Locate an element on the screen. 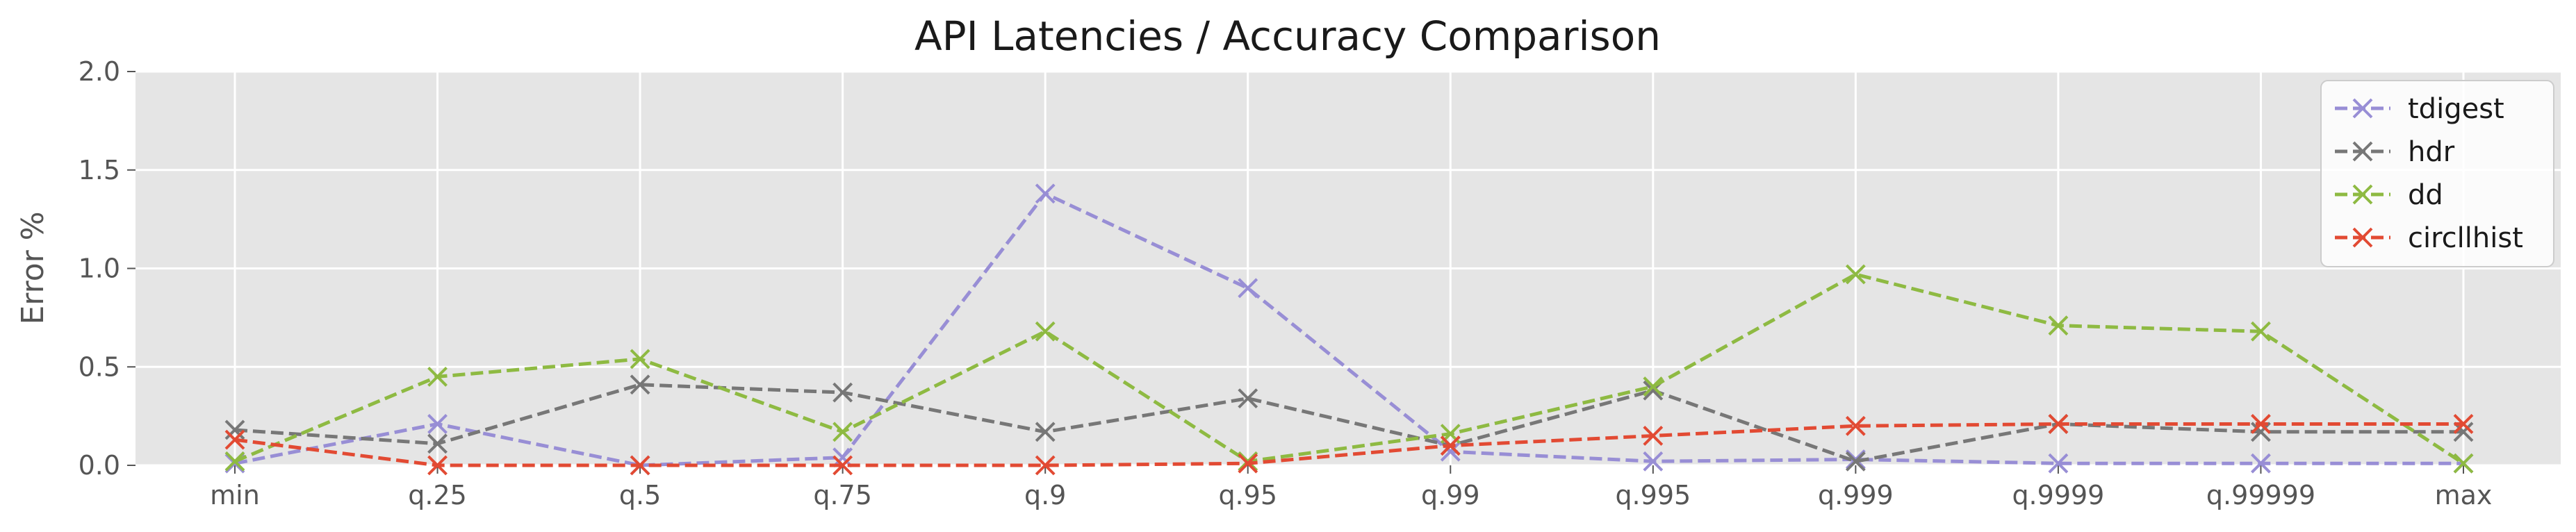  legend-item-tdigest: tdigest is located at coordinates (2419, 109).